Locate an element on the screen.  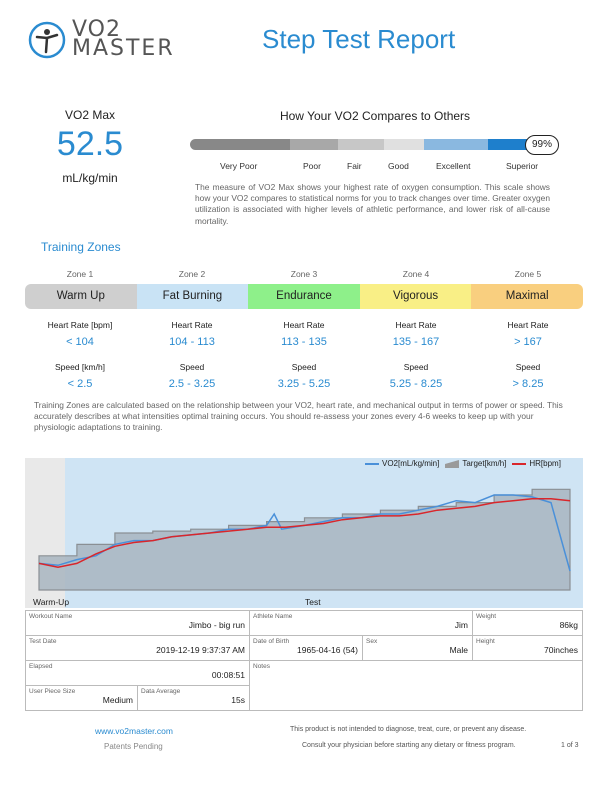
zone-header: Zone 2 is located at coordinates (192, 274).